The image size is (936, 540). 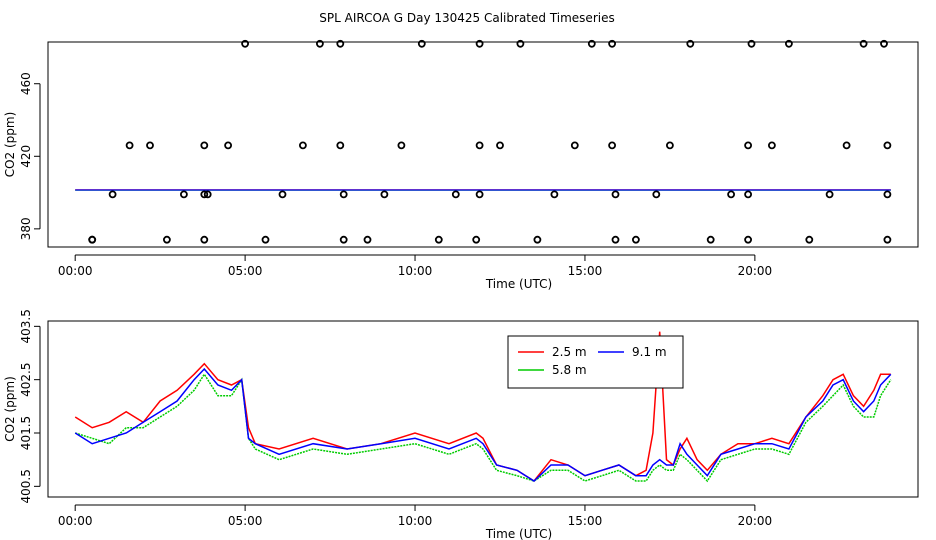 What do you see at coordinates (26, 156) in the screenshot?
I see `y-tick-label: 420` at bounding box center [26, 156].